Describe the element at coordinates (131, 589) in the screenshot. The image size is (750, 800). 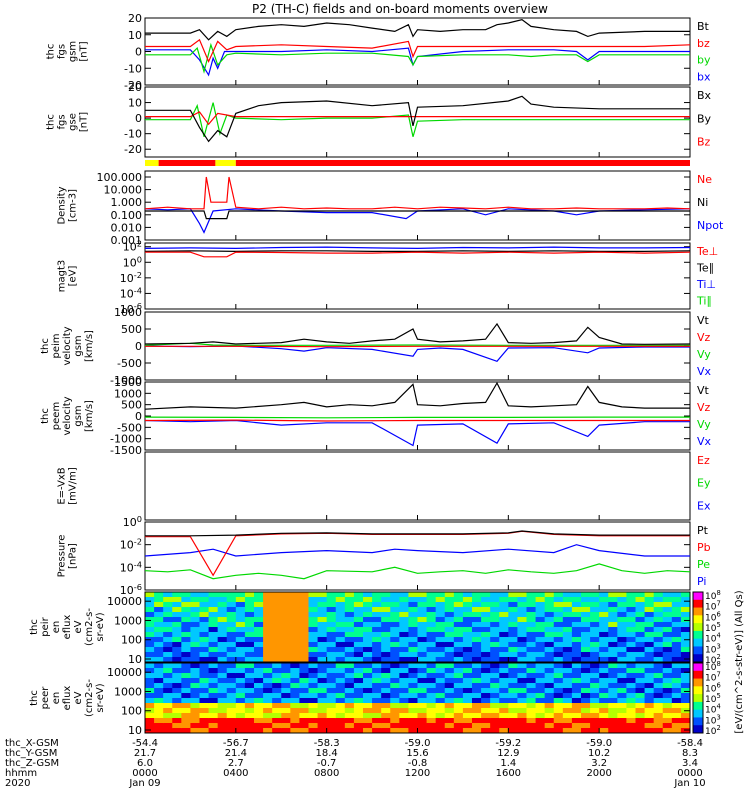
I see `y-tick-label: 10-6` at that location.